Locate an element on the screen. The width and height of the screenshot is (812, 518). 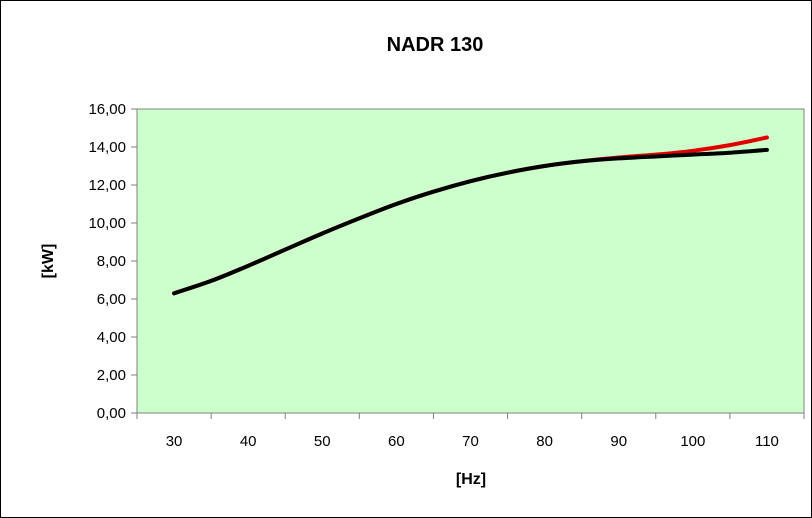
y-tick-label: 16,00 is located at coordinates (107, 109).